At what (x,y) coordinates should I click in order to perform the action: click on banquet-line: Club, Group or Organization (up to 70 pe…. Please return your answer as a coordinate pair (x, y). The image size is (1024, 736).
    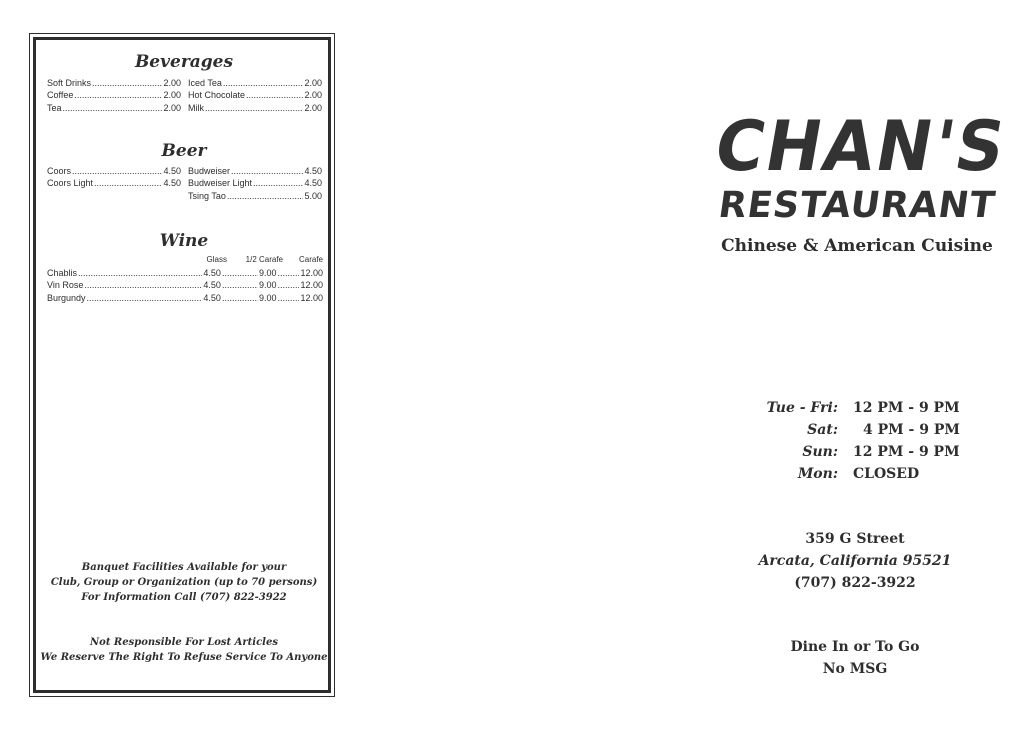
    Looking at the image, I should click on (184, 582).